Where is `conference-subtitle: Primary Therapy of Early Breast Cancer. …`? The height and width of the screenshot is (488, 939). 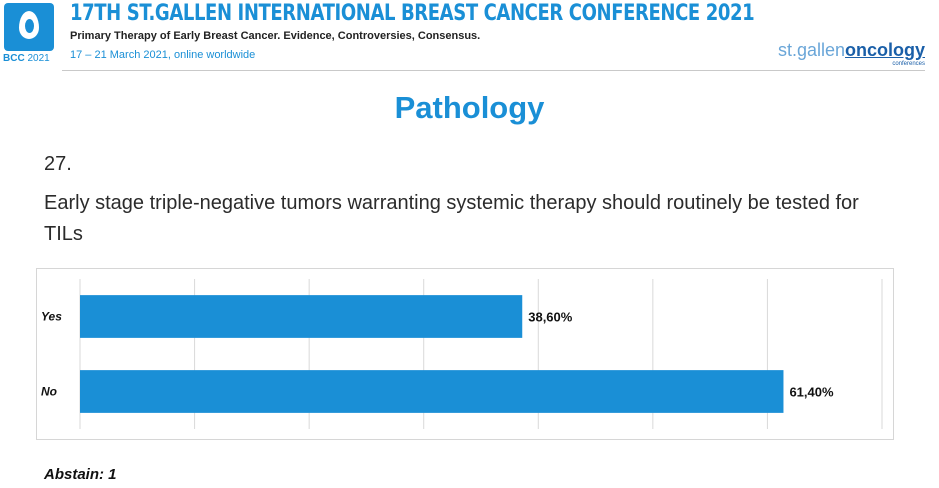
conference-subtitle: Primary Therapy of Early Breast Cancer. … is located at coordinates (275, 36).